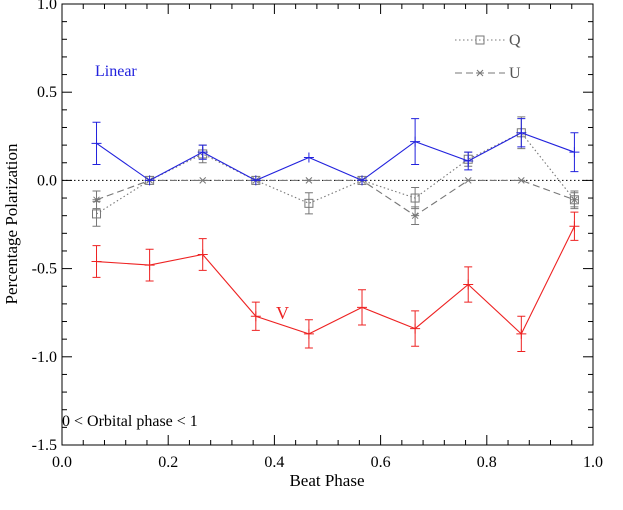  What do you see at coordinates (282, 313) in the screenshot?
I see `v-label: V` at bounding box center [282, 313].